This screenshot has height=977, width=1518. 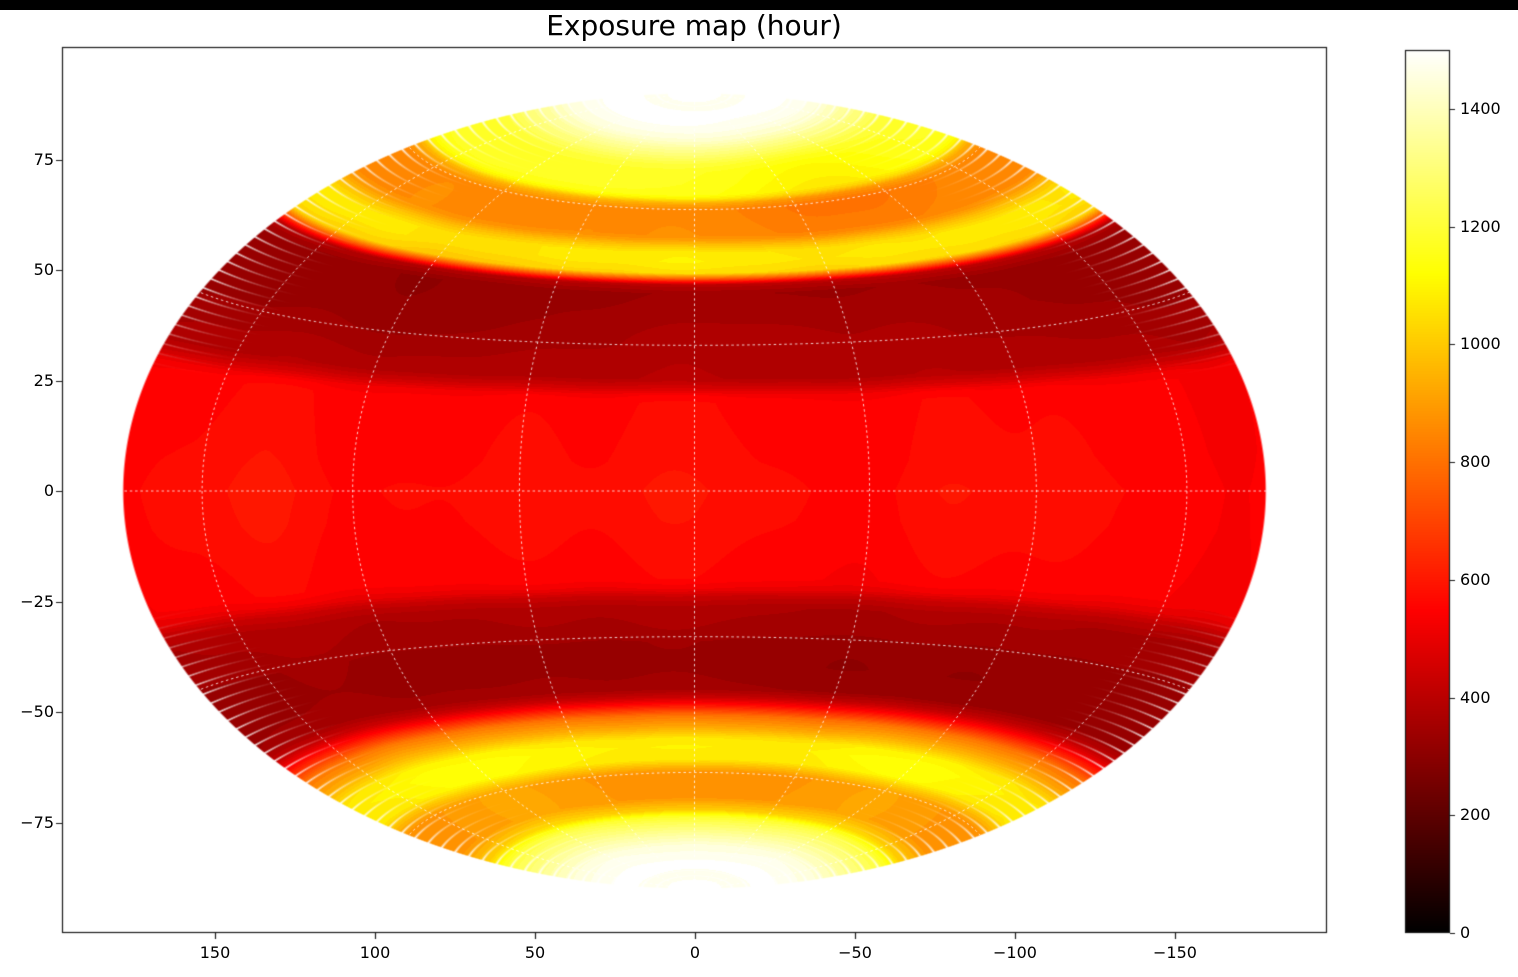 What do you see at coordinates (1175, 952) in the screenshot?
I see `x-tick-label: −150` at bounding box center [1175, 952].